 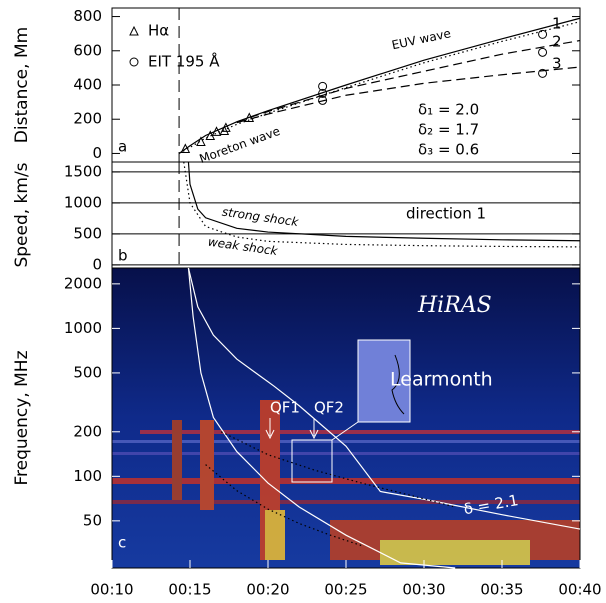 I want to click on annotation: c, so click(x=122, y=543).